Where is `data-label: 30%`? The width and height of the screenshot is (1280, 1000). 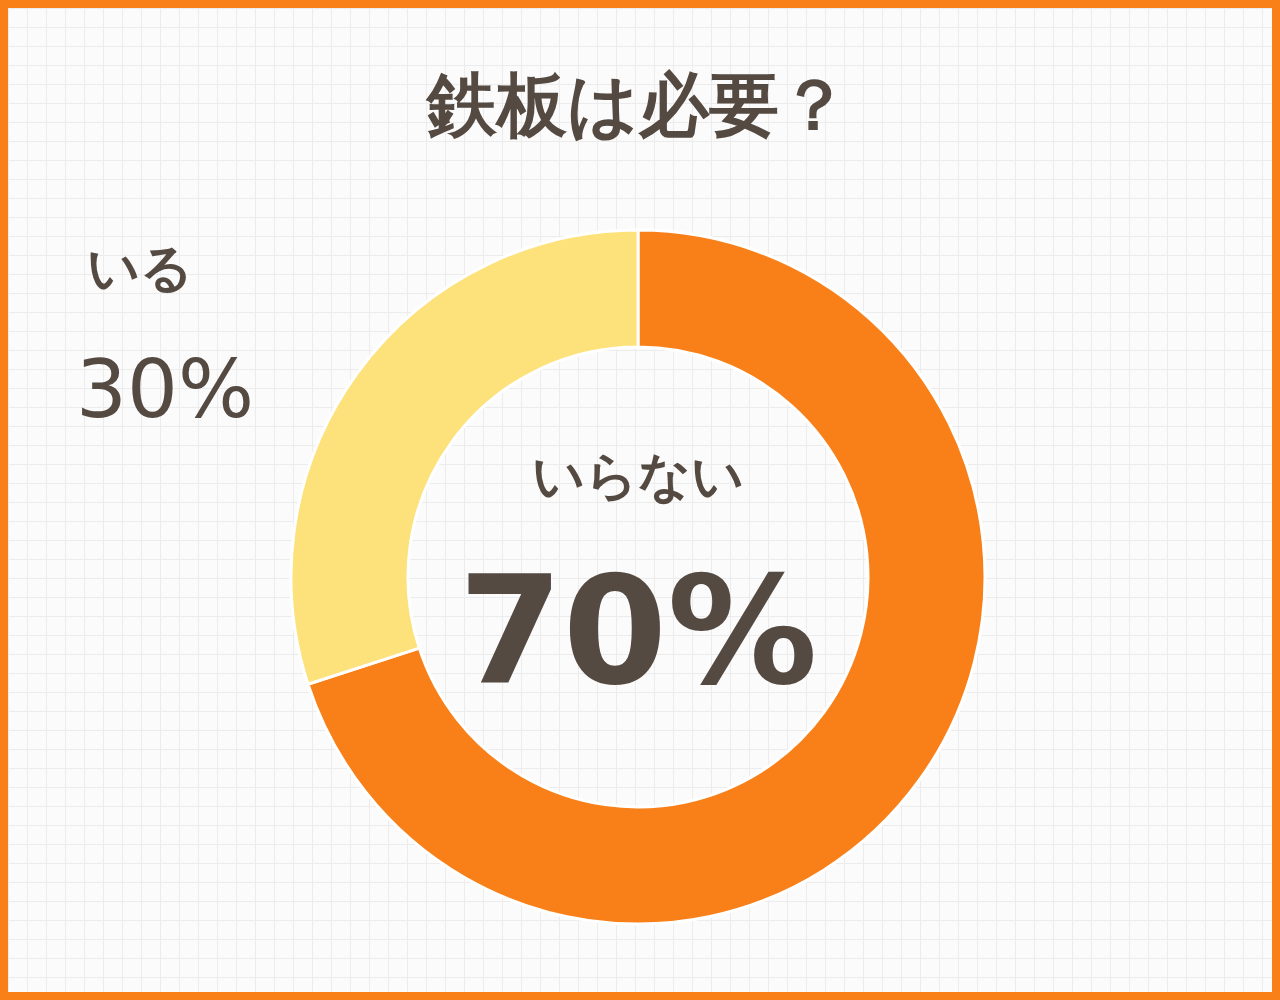
data-label: 30% is located at coordinates (165, 389).